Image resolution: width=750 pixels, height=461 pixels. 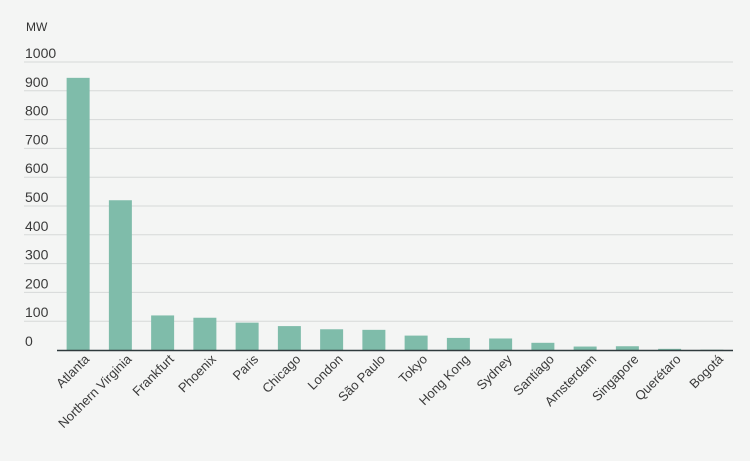 What do you see at coordinates (246, 367) in the screenshot?
I see `x-category-label-5: Paris` at bounding box center [246, 367].